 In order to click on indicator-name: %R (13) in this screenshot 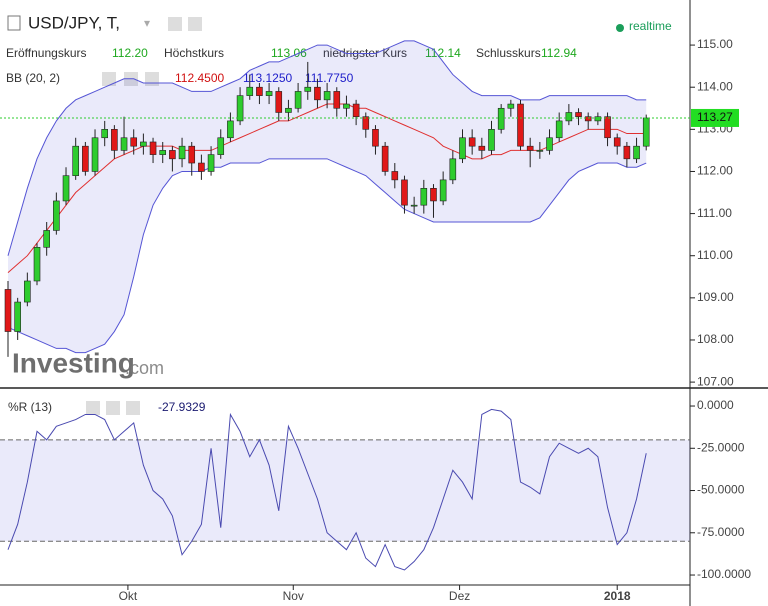, I will do `click(30, 407)`.